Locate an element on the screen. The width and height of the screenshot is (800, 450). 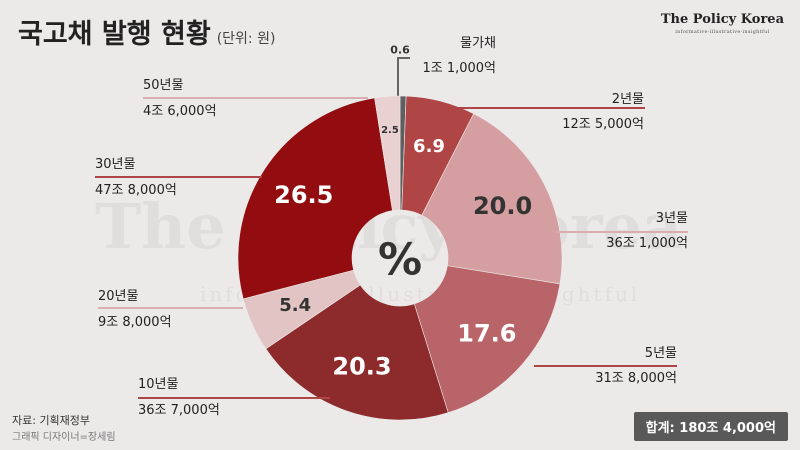
center-symbol: % is located at coordinates (400, 260).